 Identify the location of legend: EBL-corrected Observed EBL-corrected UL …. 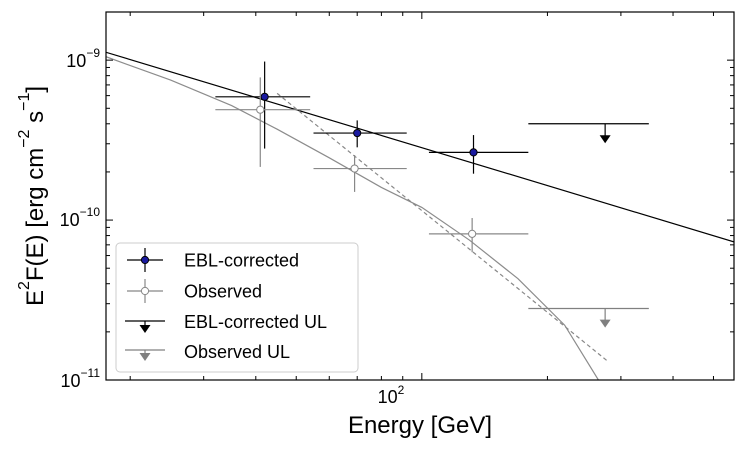
(237, 307).